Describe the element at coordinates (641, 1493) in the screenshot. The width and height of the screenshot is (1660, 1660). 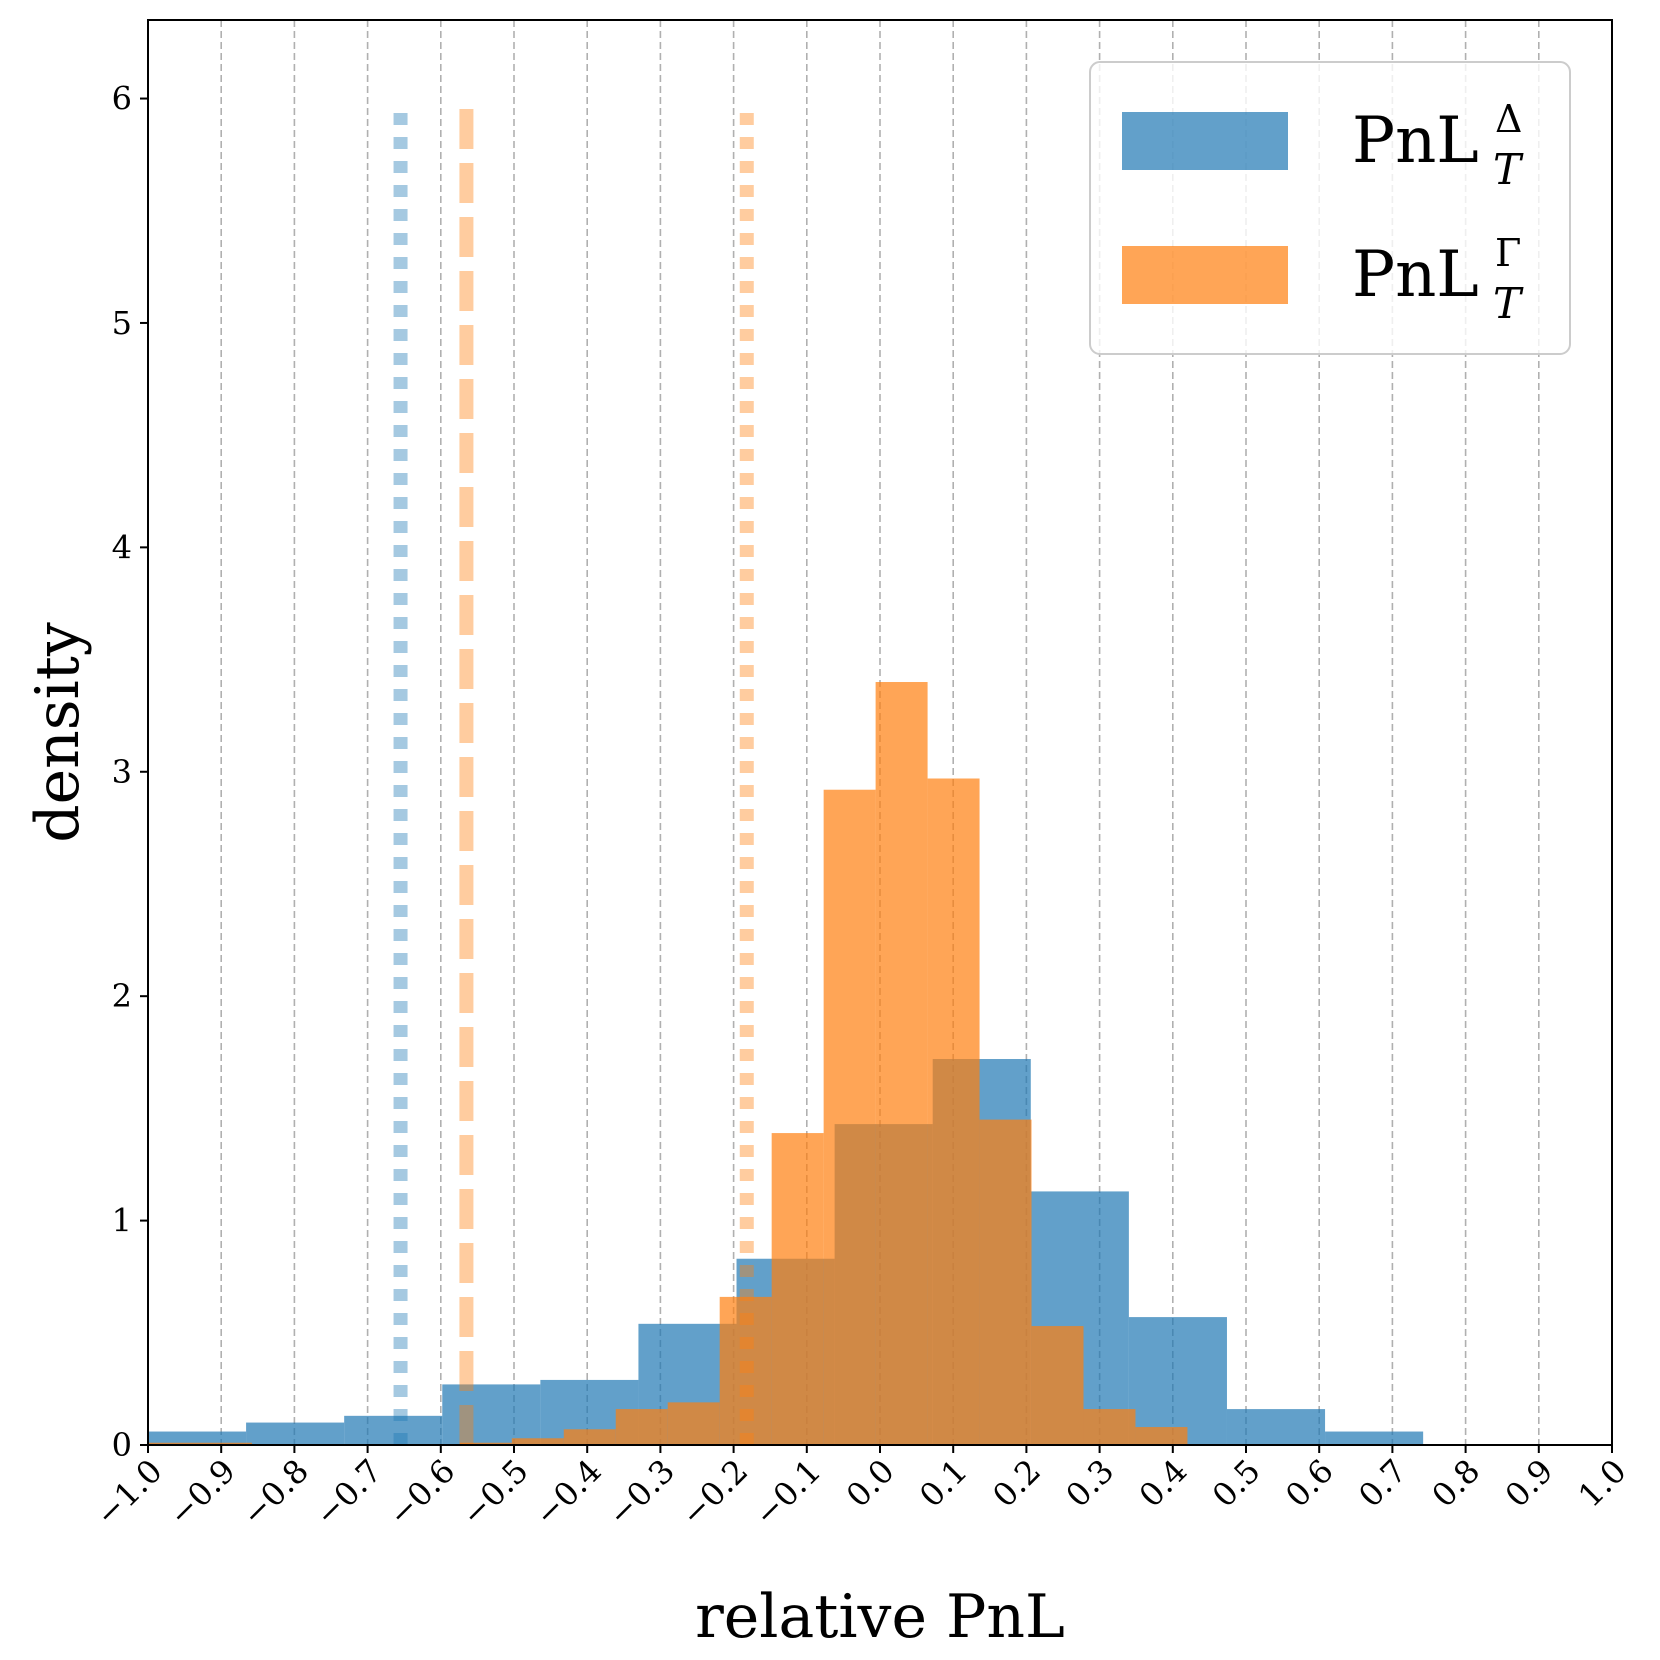
I see `x-tick-label: −0.3` at that location.